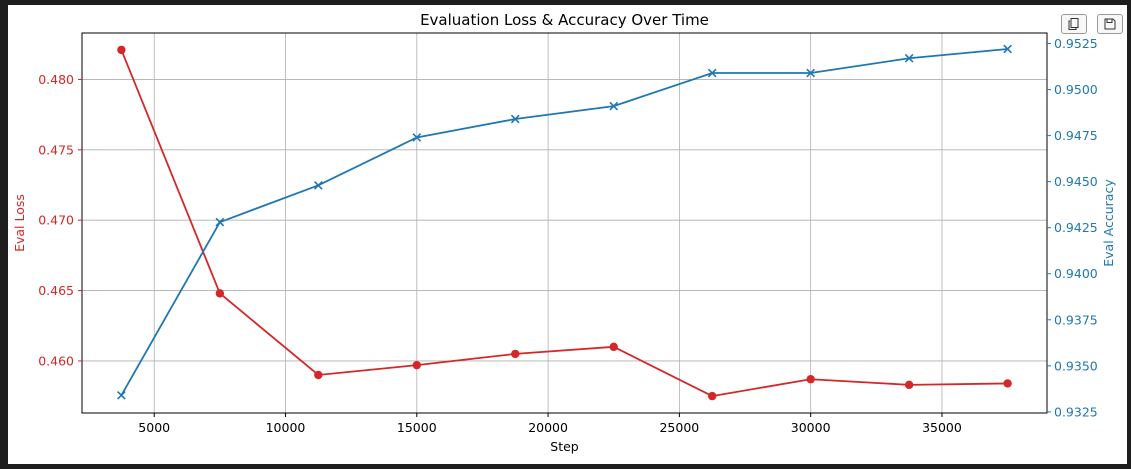 The height and width of the screenshot is (469, 1131). I want to click on y-right-tick-label: 0.9375, so click(1076, 319).